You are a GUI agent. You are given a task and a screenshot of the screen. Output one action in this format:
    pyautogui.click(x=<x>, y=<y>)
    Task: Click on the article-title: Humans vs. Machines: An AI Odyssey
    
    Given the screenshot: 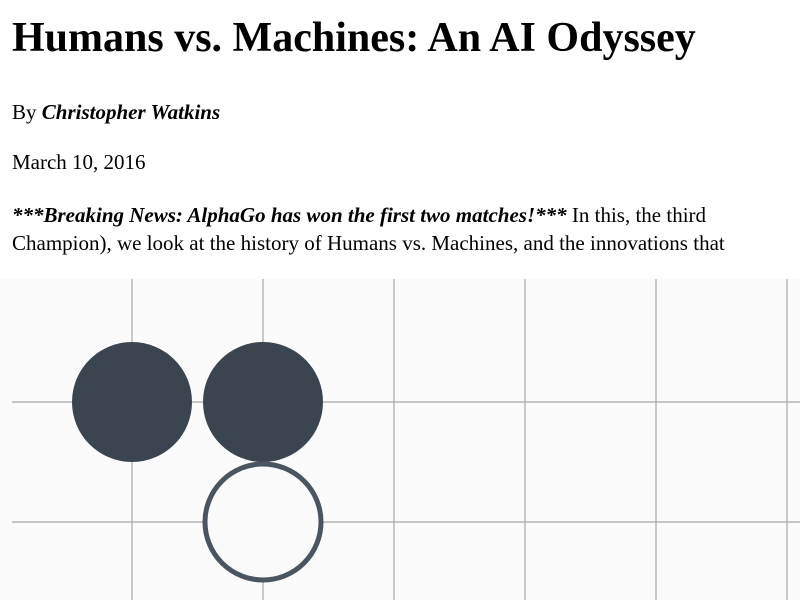 What is the action you would take?
    pyautogui.click(x=354, y=38)
    